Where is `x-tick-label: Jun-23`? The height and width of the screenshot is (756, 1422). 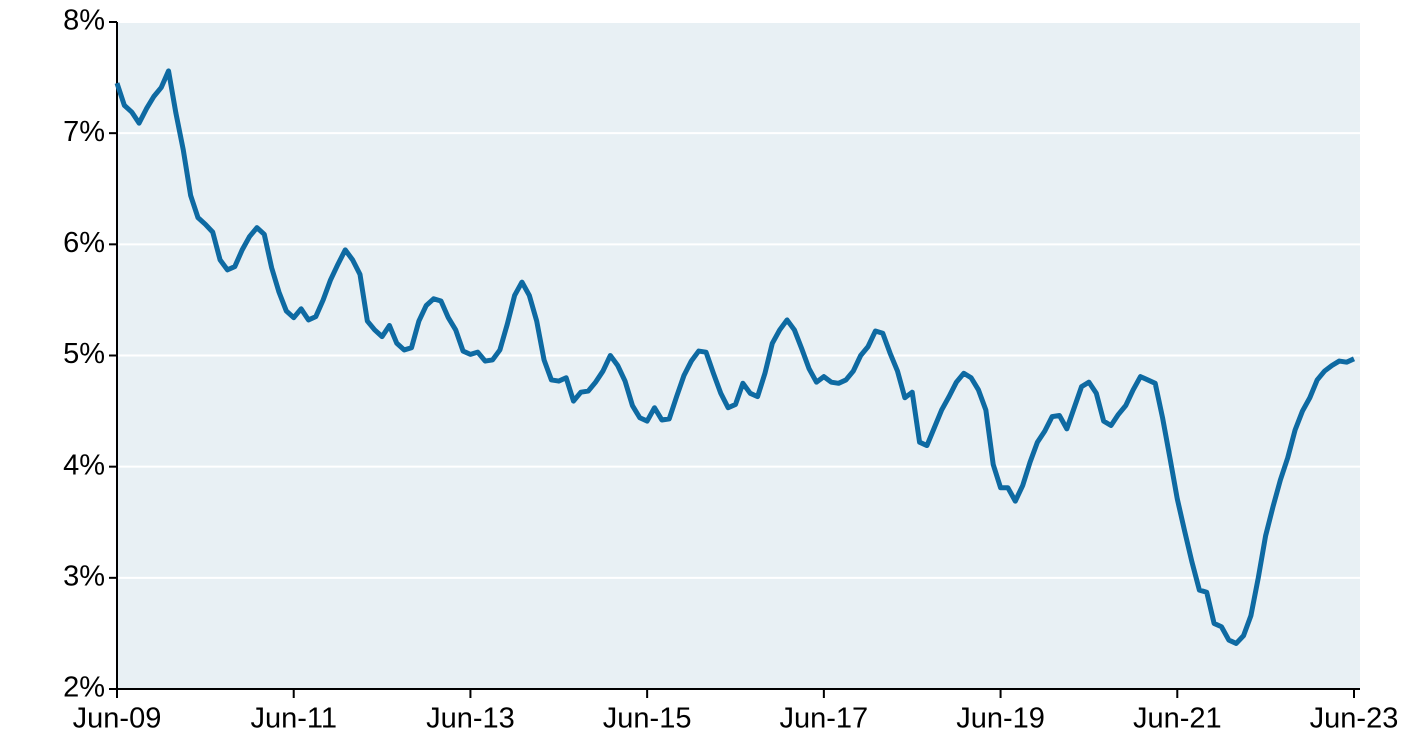
x-tick-label: Jun-23 is located at coordinates (1354, 719).